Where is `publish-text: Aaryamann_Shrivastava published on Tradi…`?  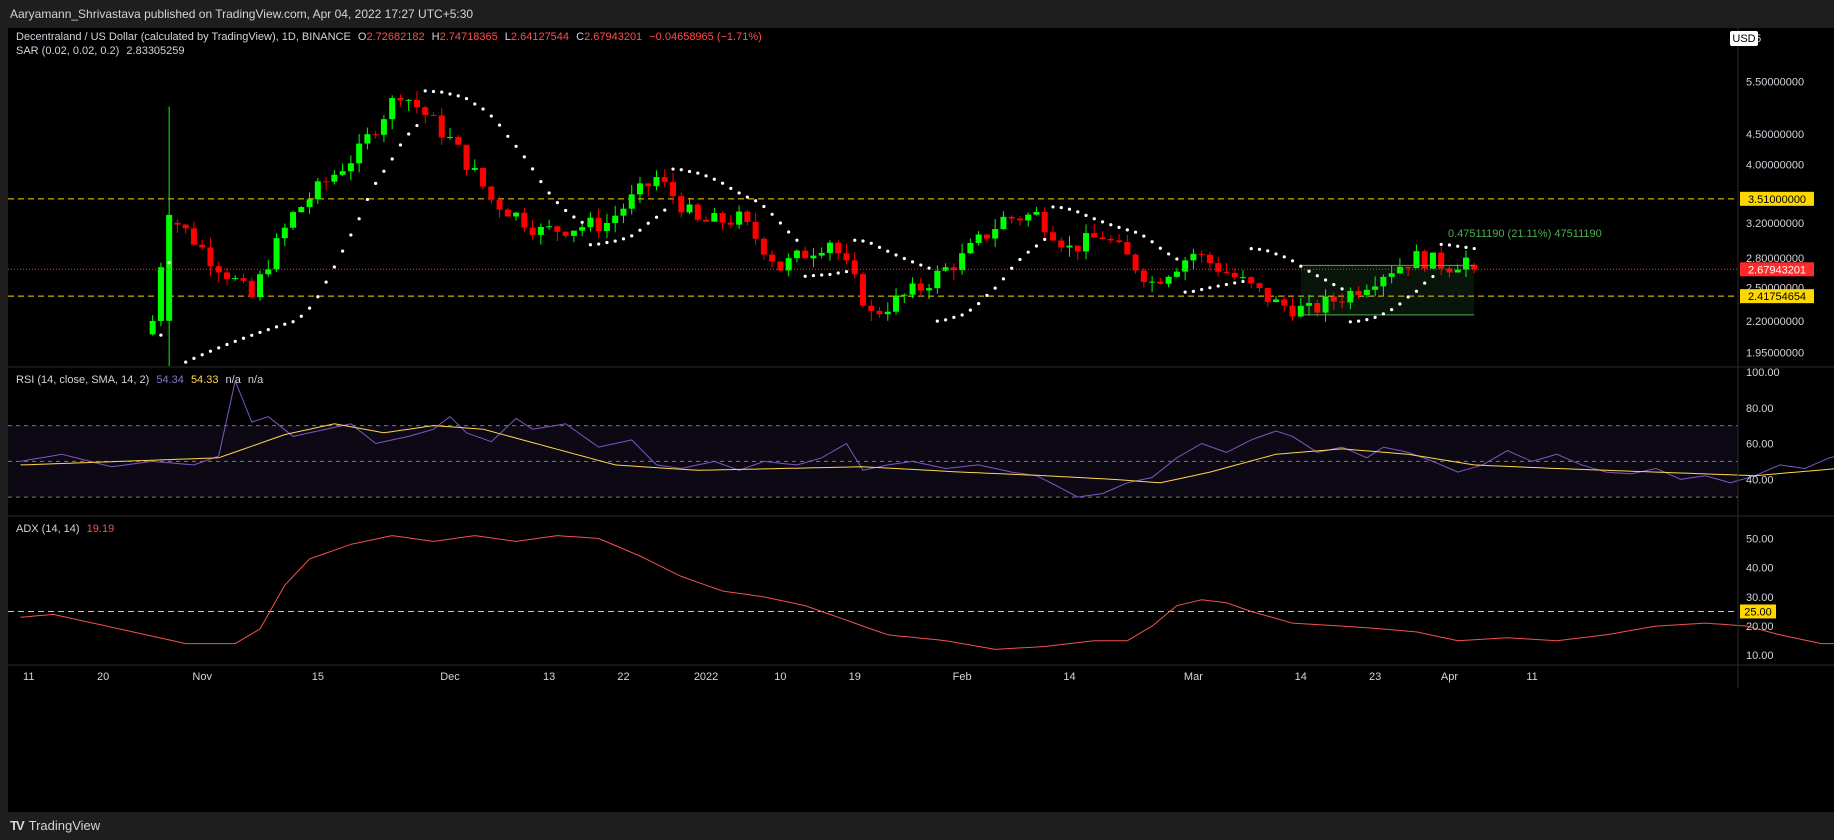 publish-text: Aaryamann_Shrivastava published on Tradi… is located at coordinates (242, 14).